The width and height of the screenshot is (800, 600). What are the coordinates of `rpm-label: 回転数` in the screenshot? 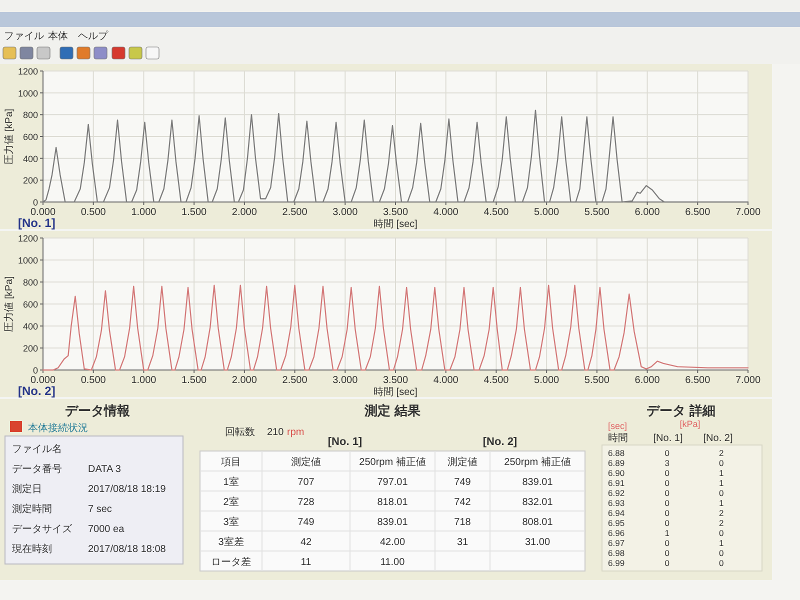 It's located at (240, 432).